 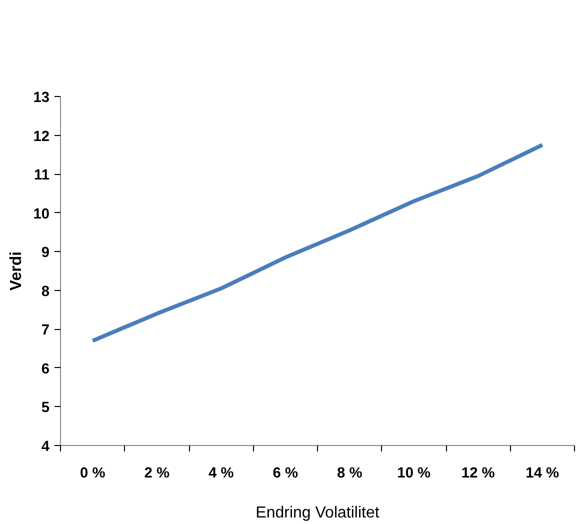 I want to click on y-tick-label: 8, so click(x=45, y=292).